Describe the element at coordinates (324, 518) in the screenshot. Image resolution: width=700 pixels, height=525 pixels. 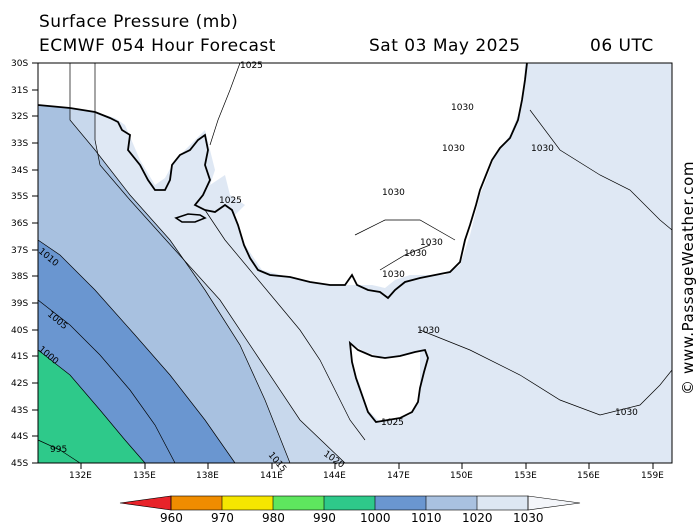
I see `scale-label: 990` at that location.